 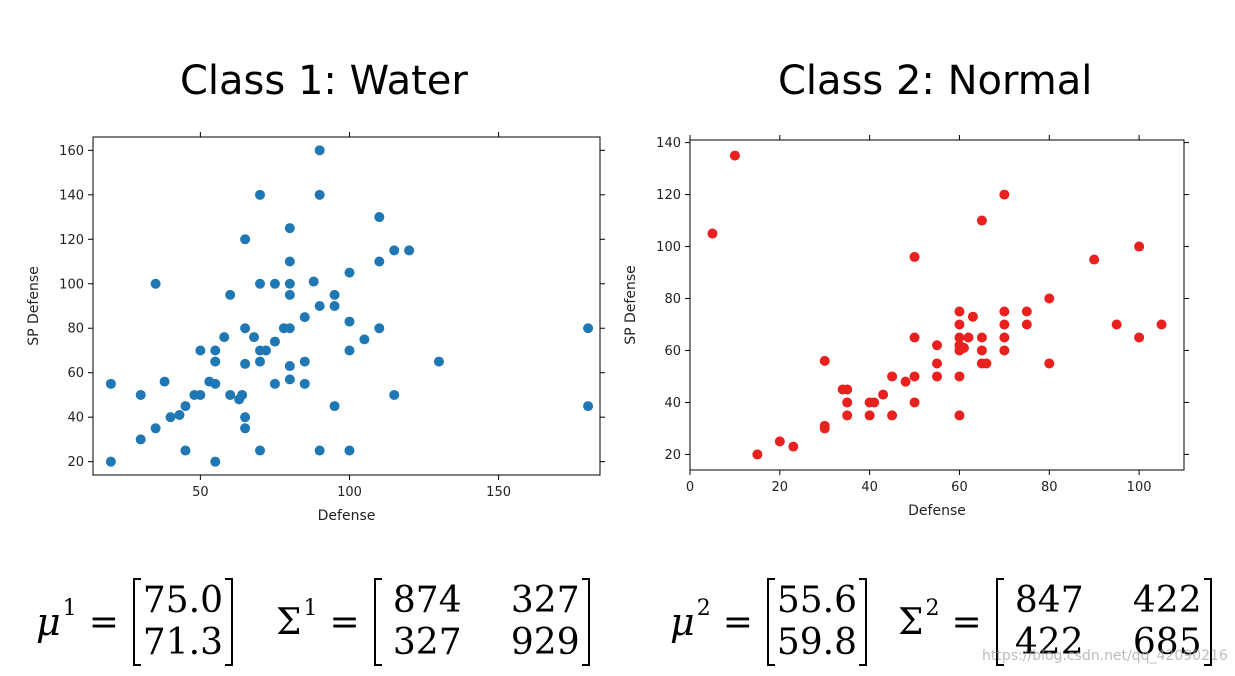 What do you see at coordinates (71, 195) in the screenshot?
I see `y-tick-label: 140` at bounding box center [71, 195].